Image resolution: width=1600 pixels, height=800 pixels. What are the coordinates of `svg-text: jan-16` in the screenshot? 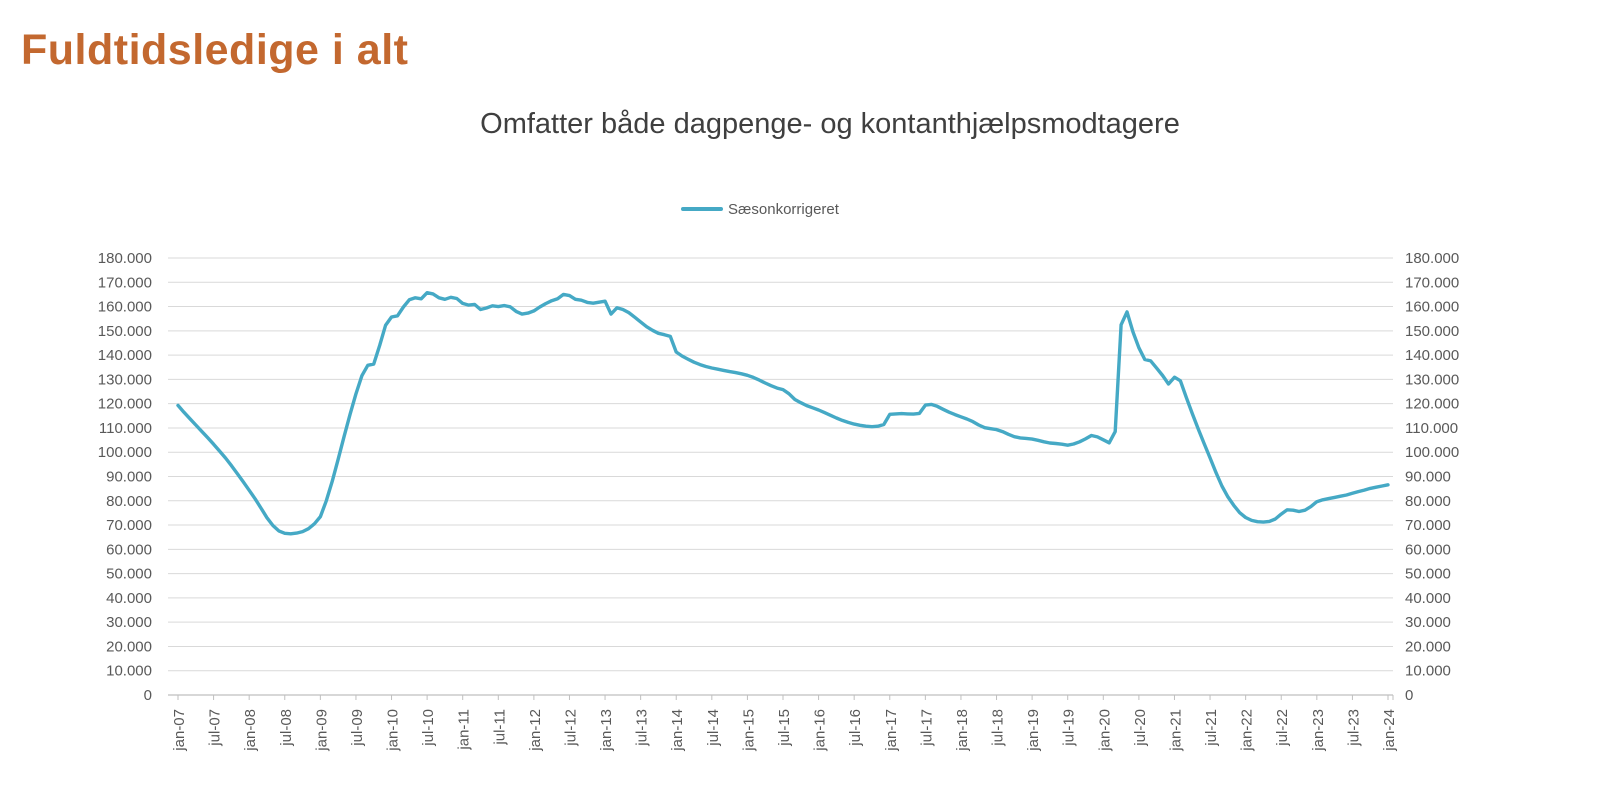 It's located at (820, 730).